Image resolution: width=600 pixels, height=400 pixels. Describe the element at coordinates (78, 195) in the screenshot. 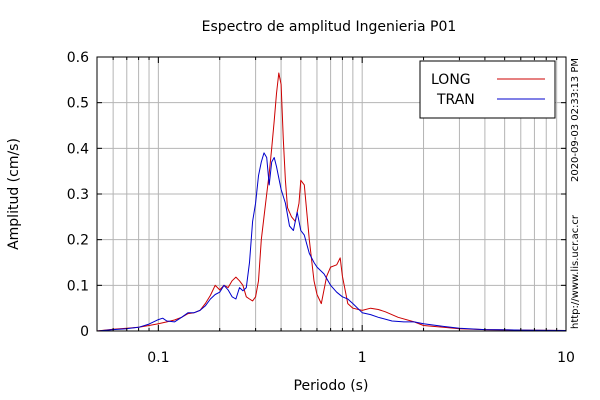

I see `y-tick-label: 0.3` at that location.